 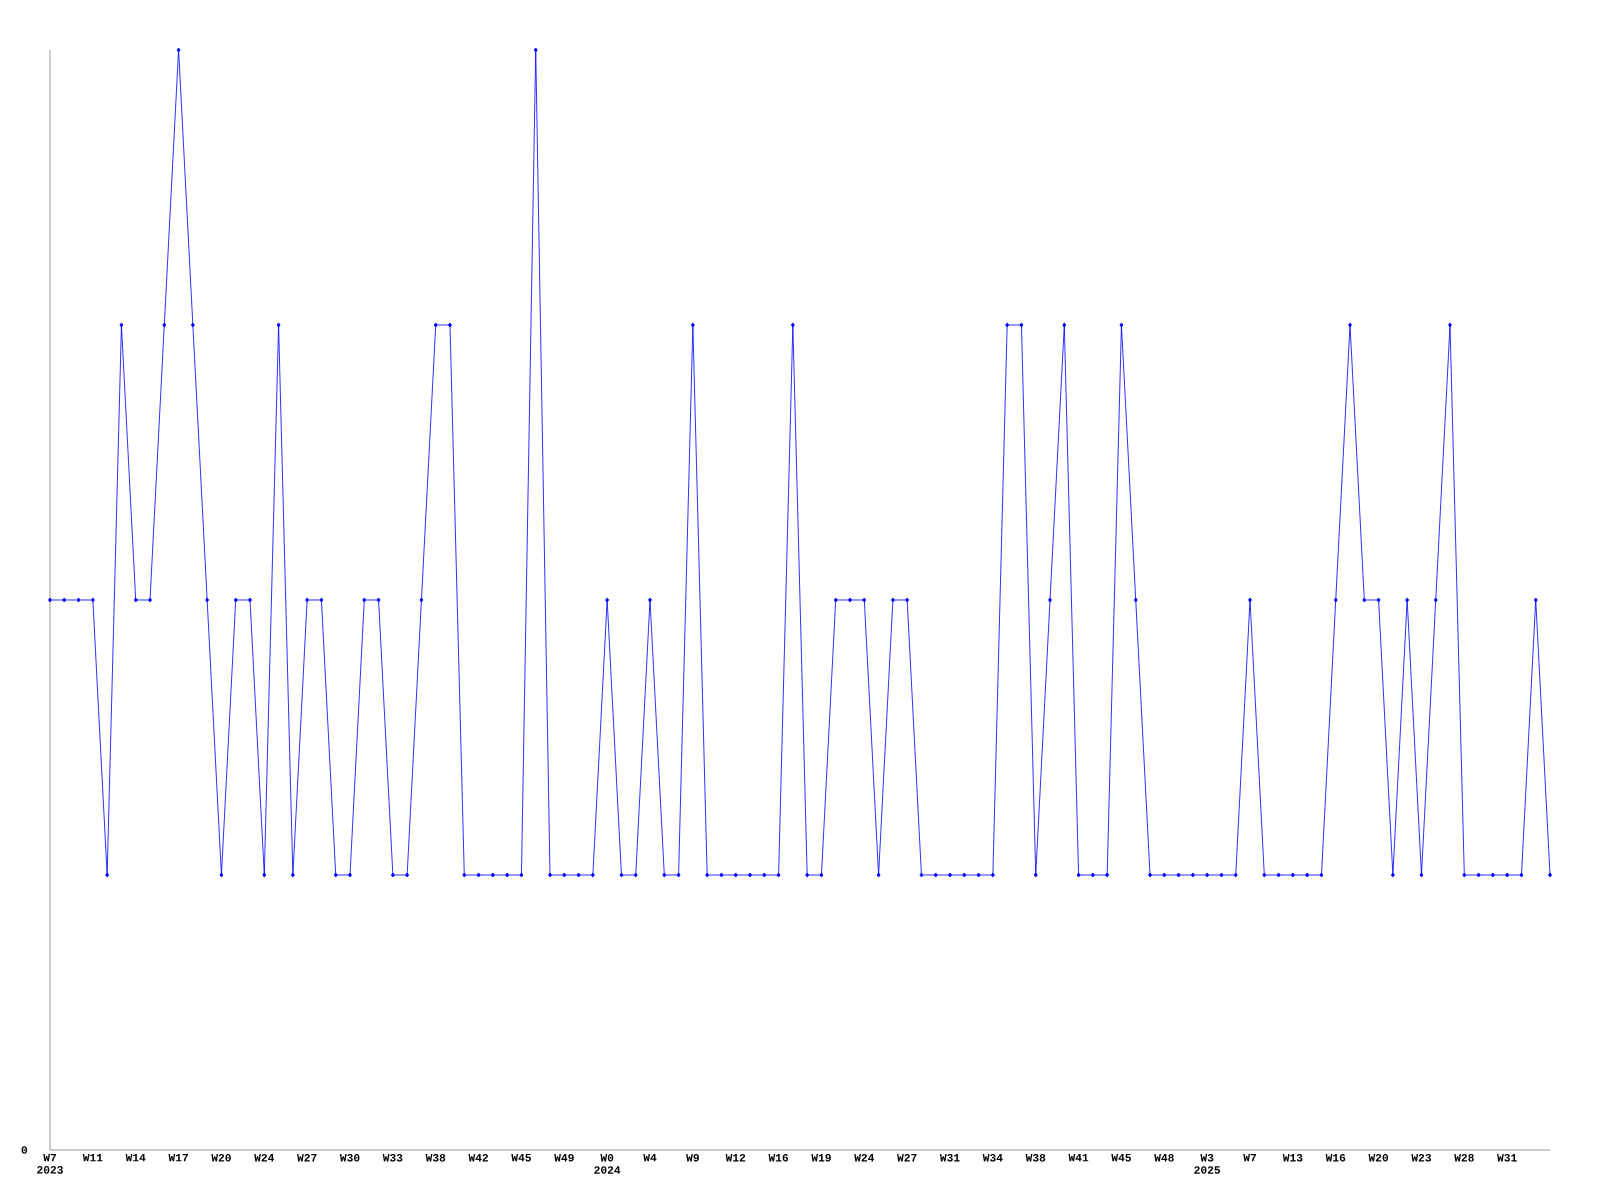 I want to click on text: 0, so click(x=24, y=1150).